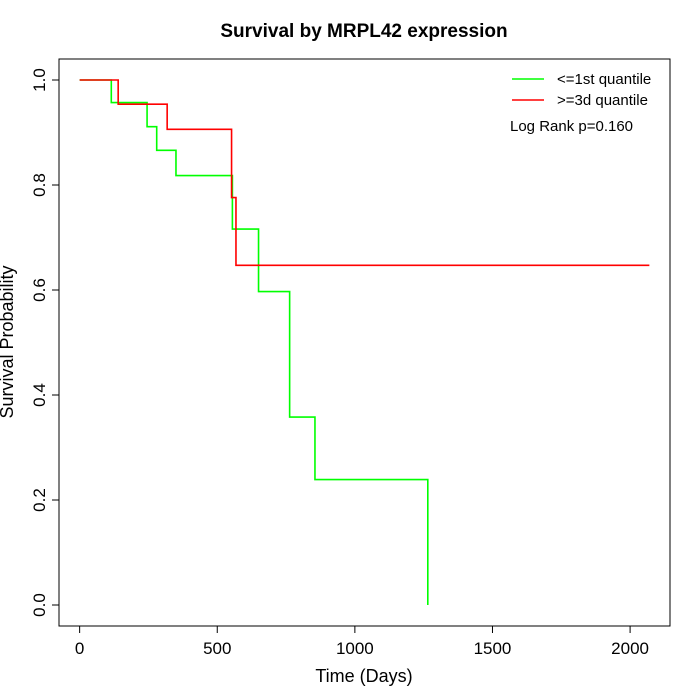 Image resolution: width=700 pixels, height=700 pixels. I want to click on x-tick-label: 2000, so click(630, 648).